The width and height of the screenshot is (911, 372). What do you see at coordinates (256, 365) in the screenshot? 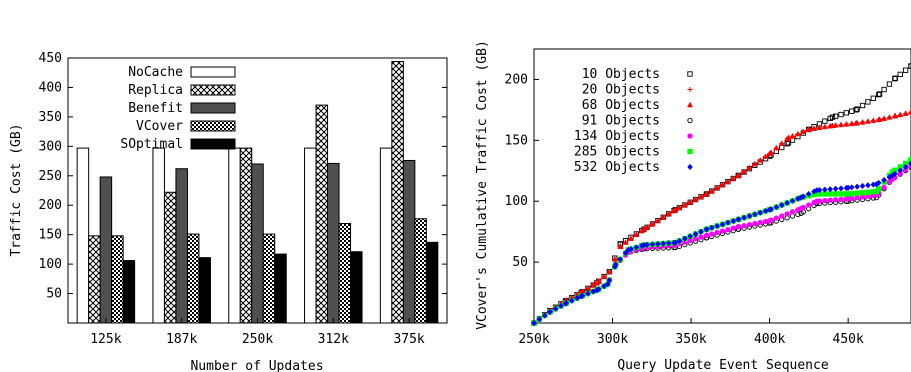
I see `left-x-axis-label: Number of Updates` at bounding box center [256, 365].